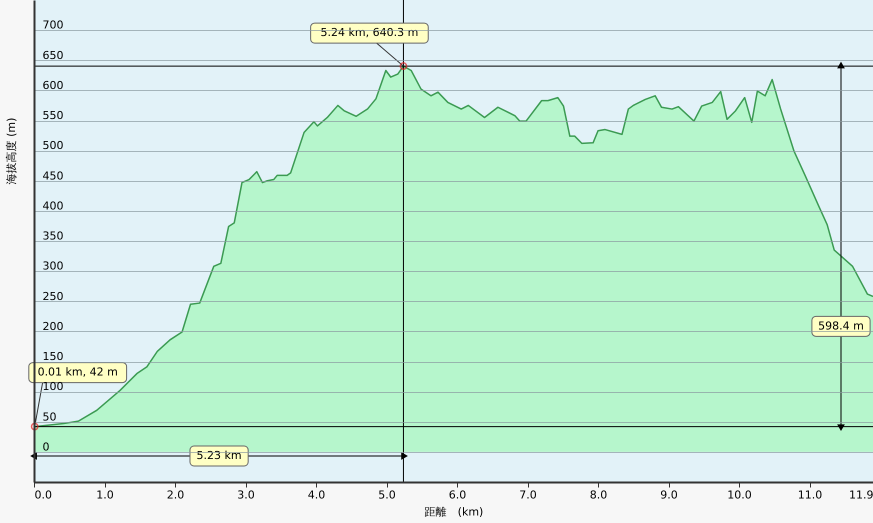 This screenshot has width=873, height=523. I want to click on annotation: 0.01 km, 42 m, so click(78, 372).